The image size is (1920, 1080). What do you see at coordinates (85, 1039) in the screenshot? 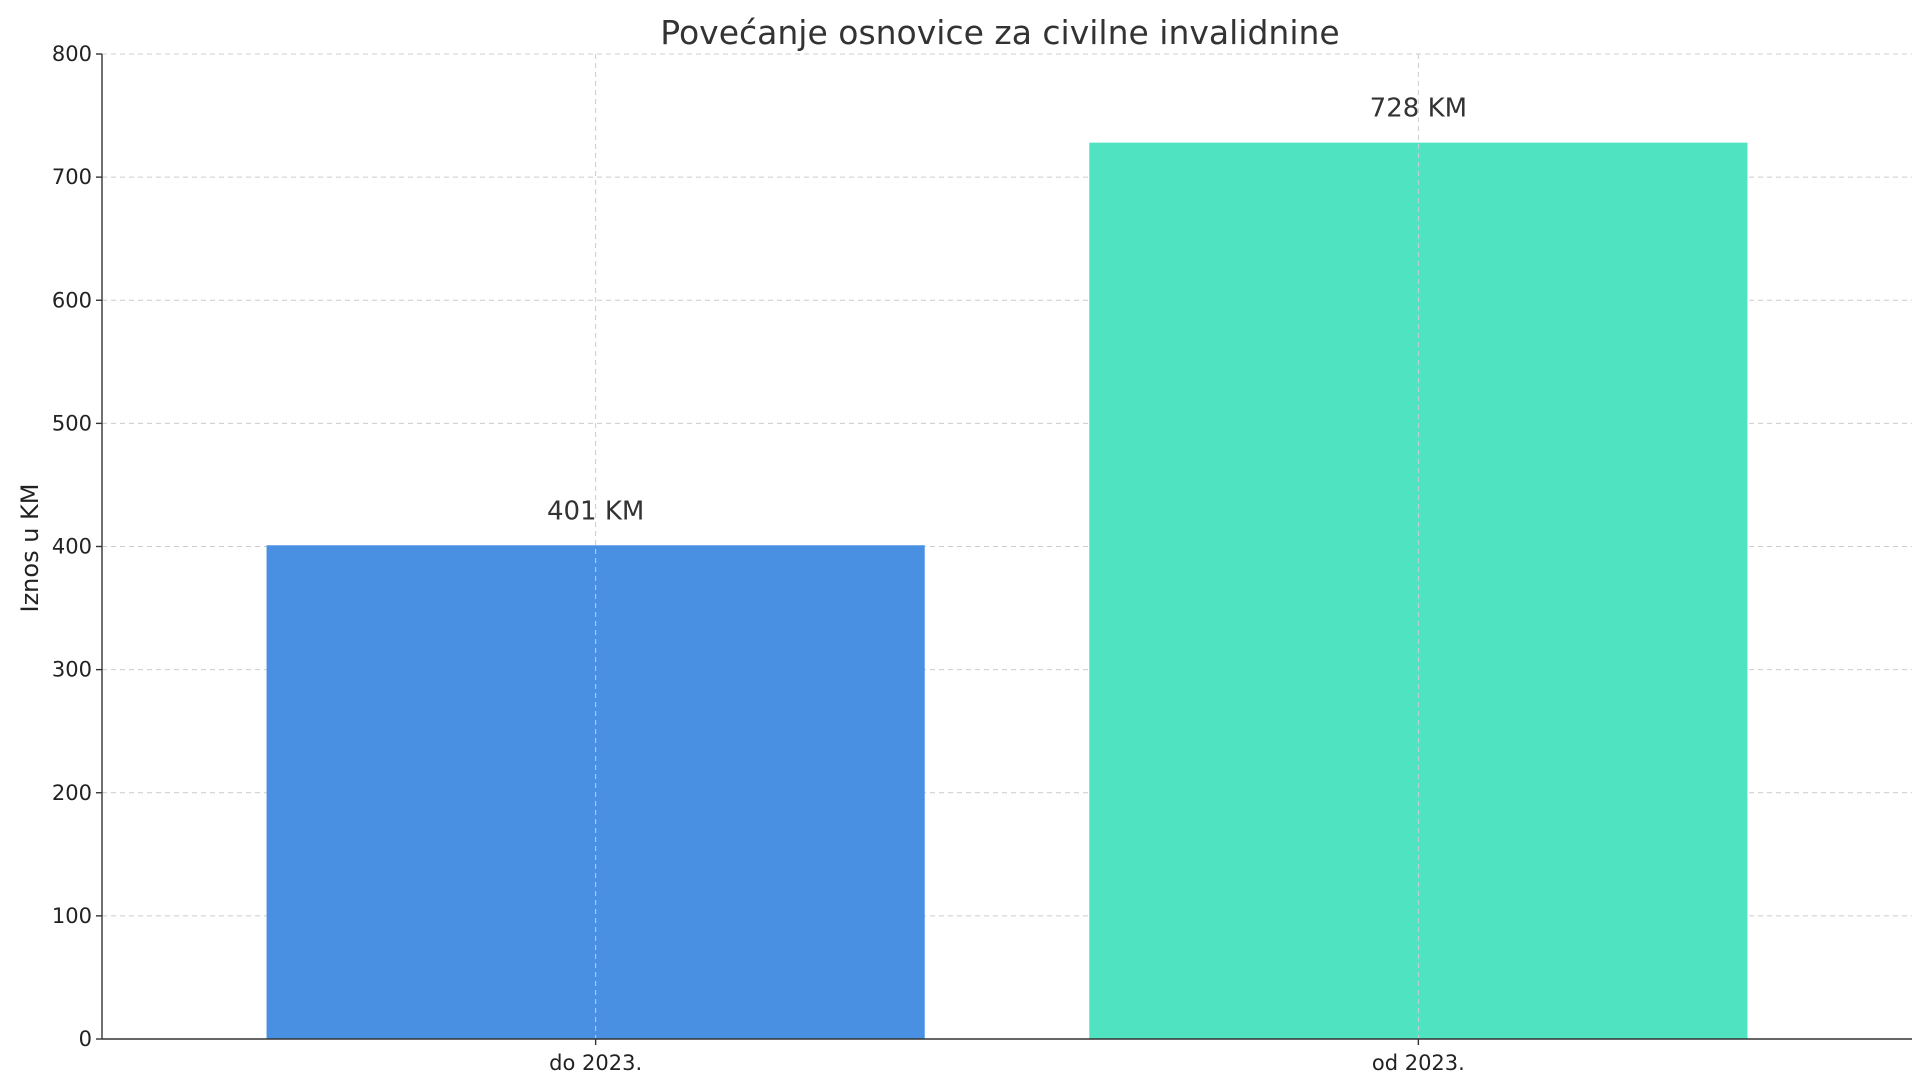
I see `y-tick-label: 0` at bounding box center [85, 1039].